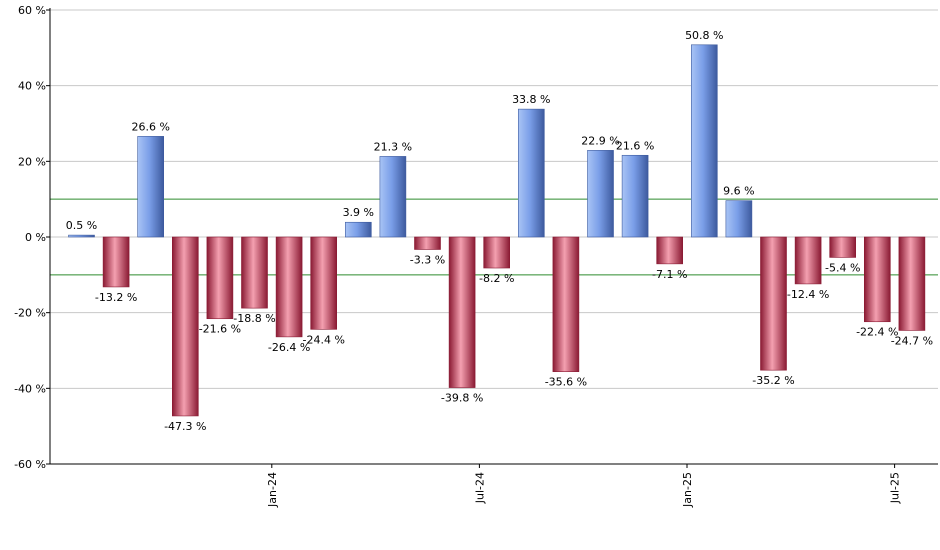 Image resolution: width=940 pixels, height=550 pixels. I want to click on bar-value-label: 21.6 %, so click(635, 145).